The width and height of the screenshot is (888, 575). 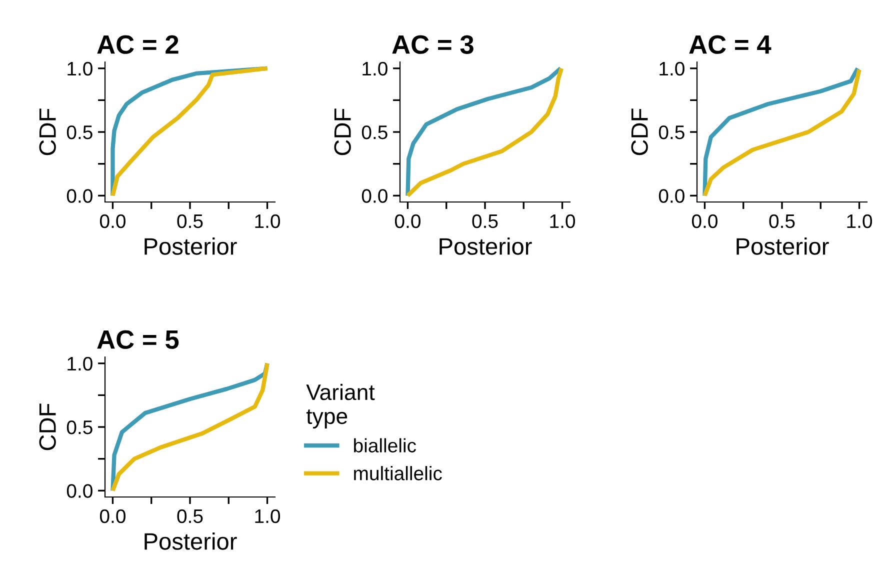 I want to click on chart-title: AC = 3, so click(x=433, y=44).